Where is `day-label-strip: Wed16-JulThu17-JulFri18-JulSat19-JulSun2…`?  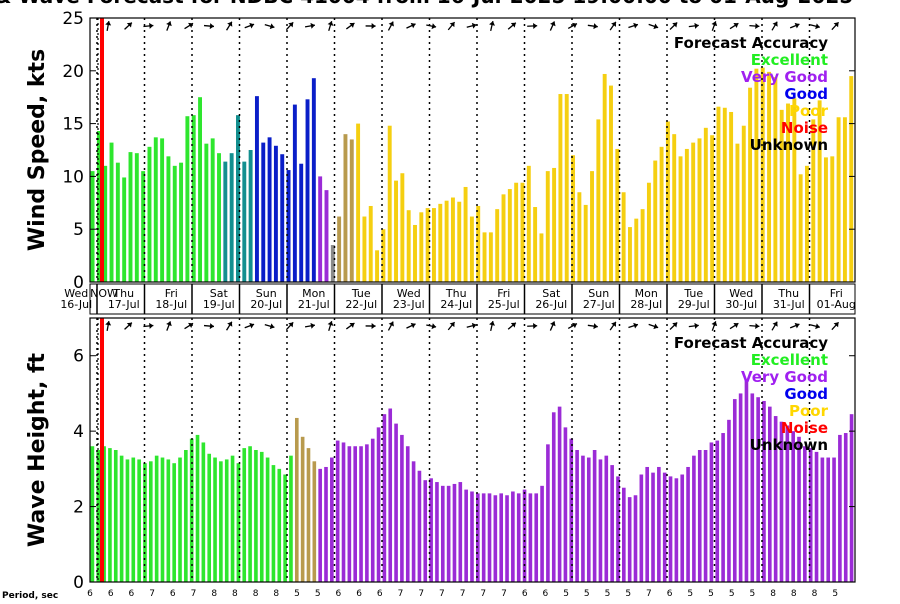
day-label-strip: Wed16-JulThu17-JulFri18-JulSat19-JulSun2… is located at coordinates (458, 299).